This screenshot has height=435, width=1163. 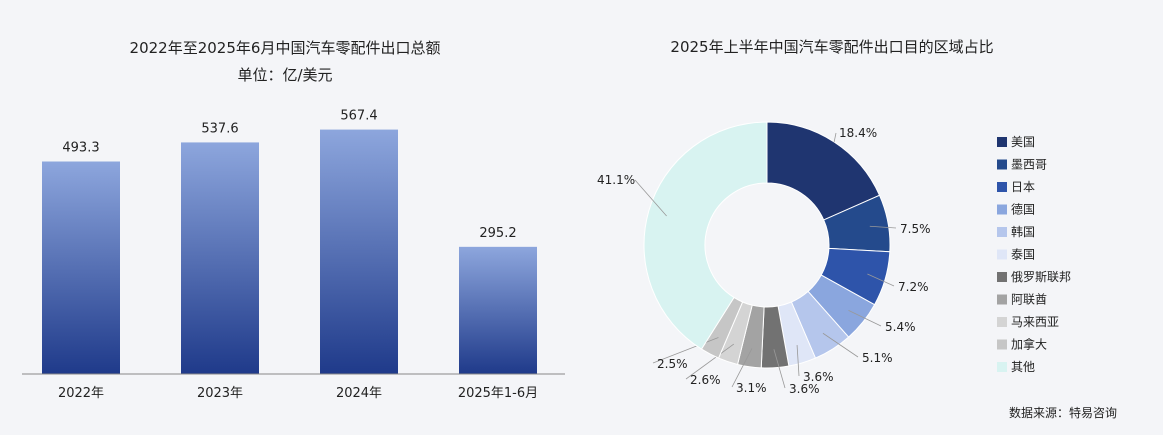 I want to click on bar-value-label-0: 493.3, so click(x=80, y=148).